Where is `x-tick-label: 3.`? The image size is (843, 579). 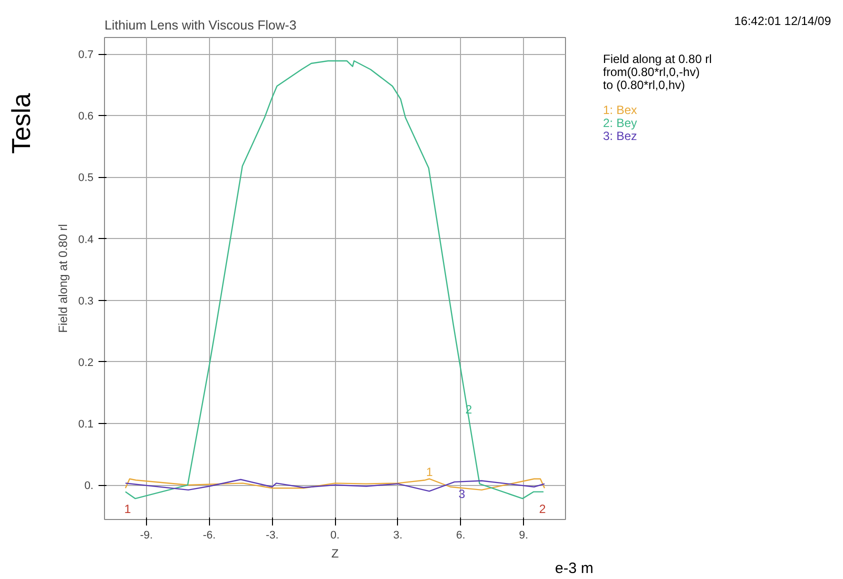
x-tick-label: 3. is located at coordinates (397, 536).